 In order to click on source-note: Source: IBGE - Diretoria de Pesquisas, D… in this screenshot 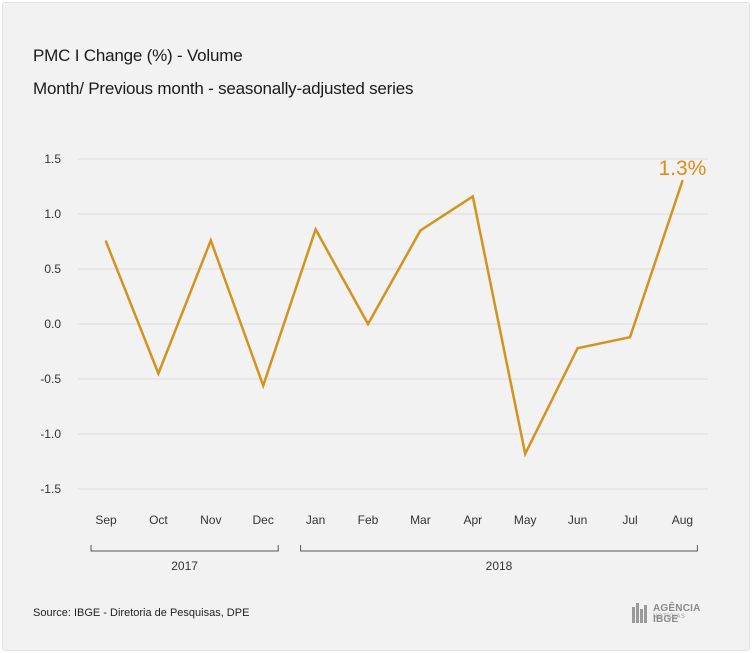, I will do `click(141, 613)`.